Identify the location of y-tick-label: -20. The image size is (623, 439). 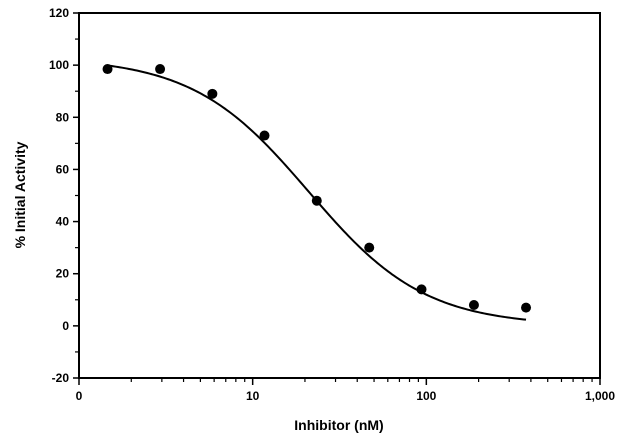
(61, 378).